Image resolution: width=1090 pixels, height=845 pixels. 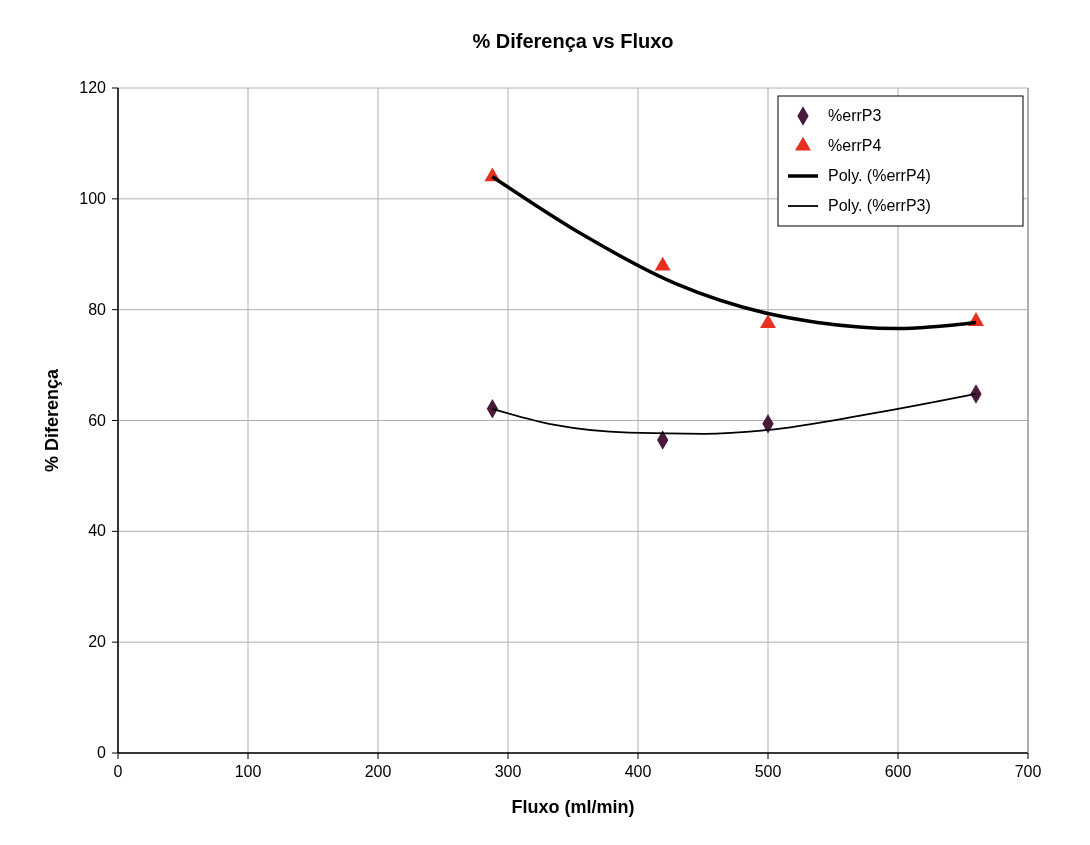 I want to click on y-tick-label: 100, so click(x=93, y=198).